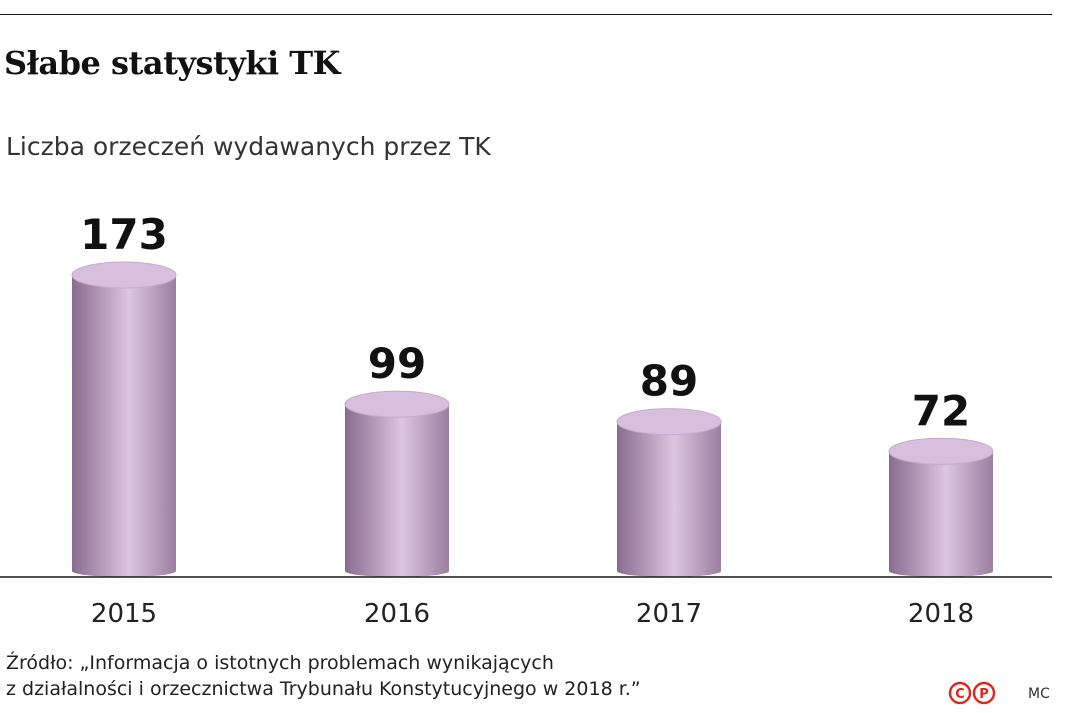  What do you see at coordinates (669, 381) in the screenshot?
I see `value-label-2017: 89` at bounding box center [669, 381].